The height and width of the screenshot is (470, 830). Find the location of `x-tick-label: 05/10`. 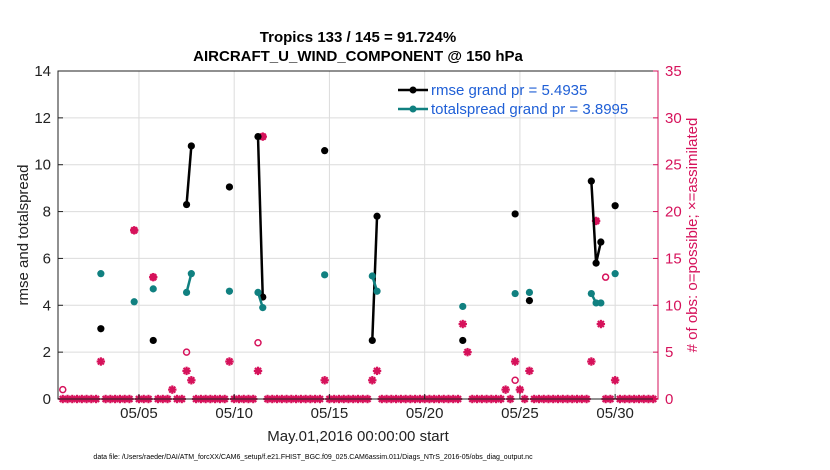

x-tick-label: 05/10 is located at coordinates (234, 413).